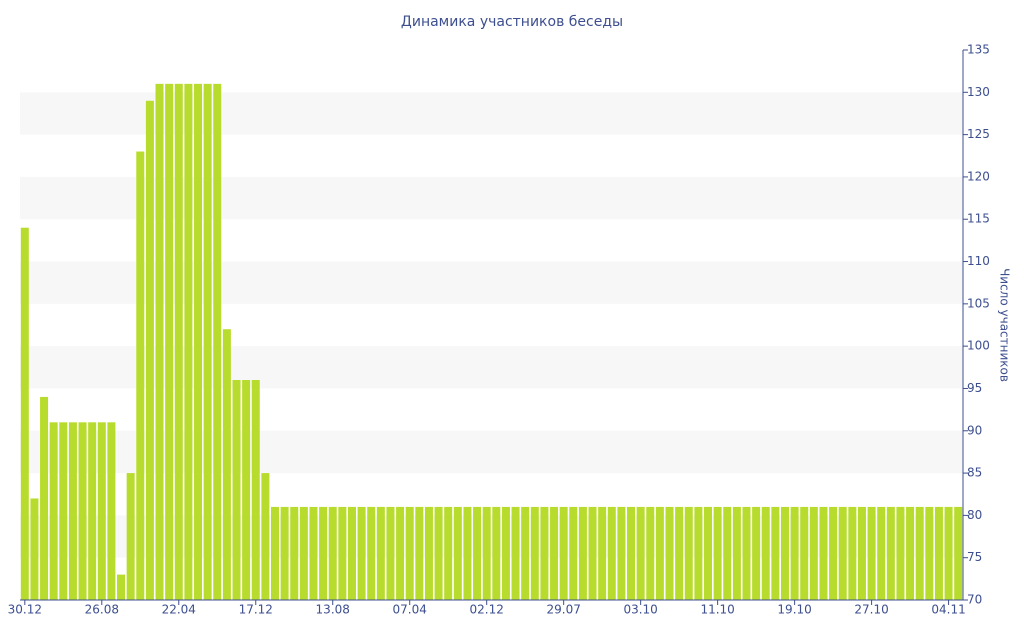  What do you see at coordinates (179, 610) in the screenshot?
I see `x-tick-label: 22.04` at bounding box center [179, 610].